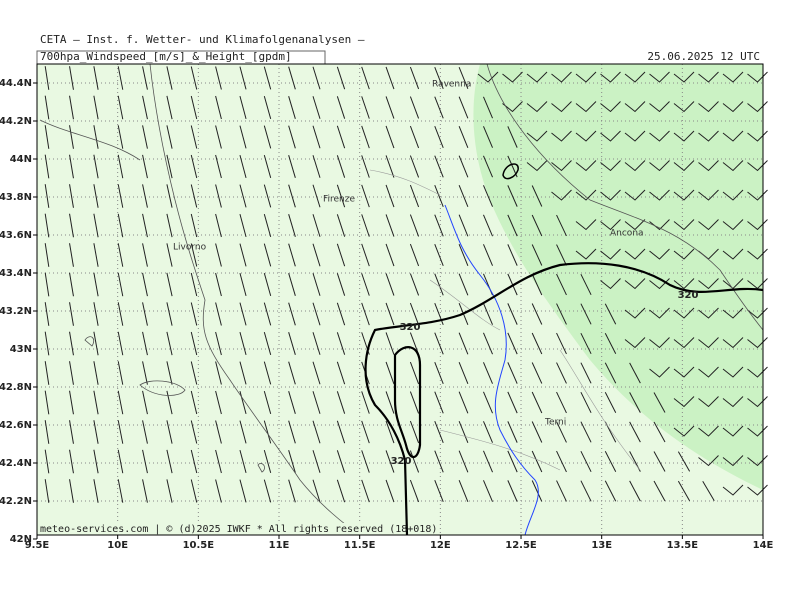 This screenshot has height=604, width=800. I want to click on header-product: 700hpa_Windspeed_[m/s]_&_Height_[gpdm], so click(166, 56).